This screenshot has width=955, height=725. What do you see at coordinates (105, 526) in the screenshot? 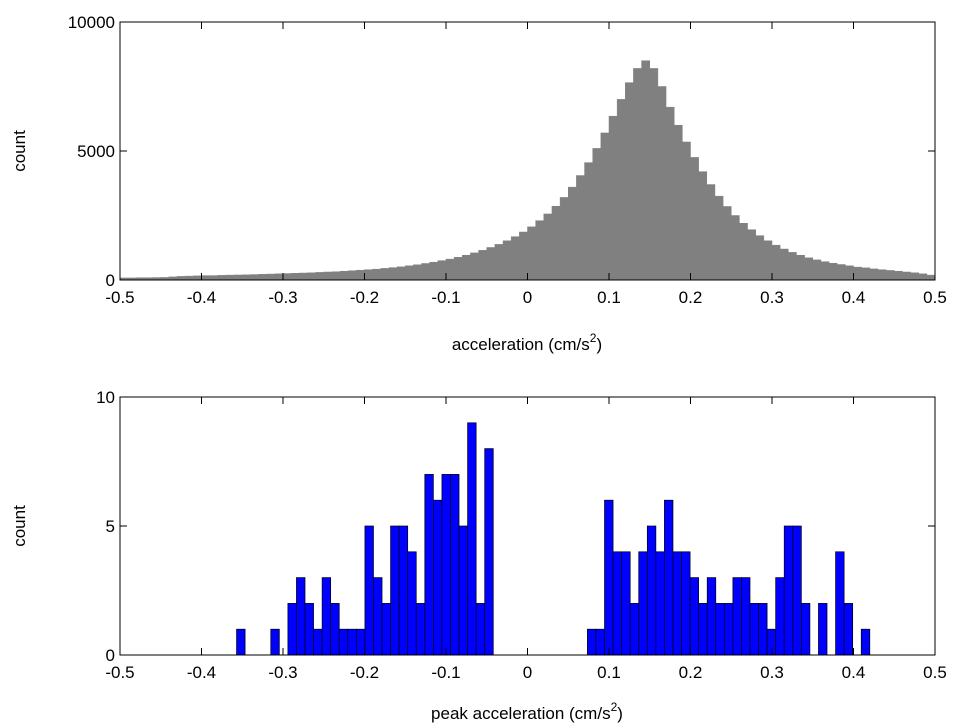
I see `y-tick-labels: 0 5 10` at bounding box center [105, 526].